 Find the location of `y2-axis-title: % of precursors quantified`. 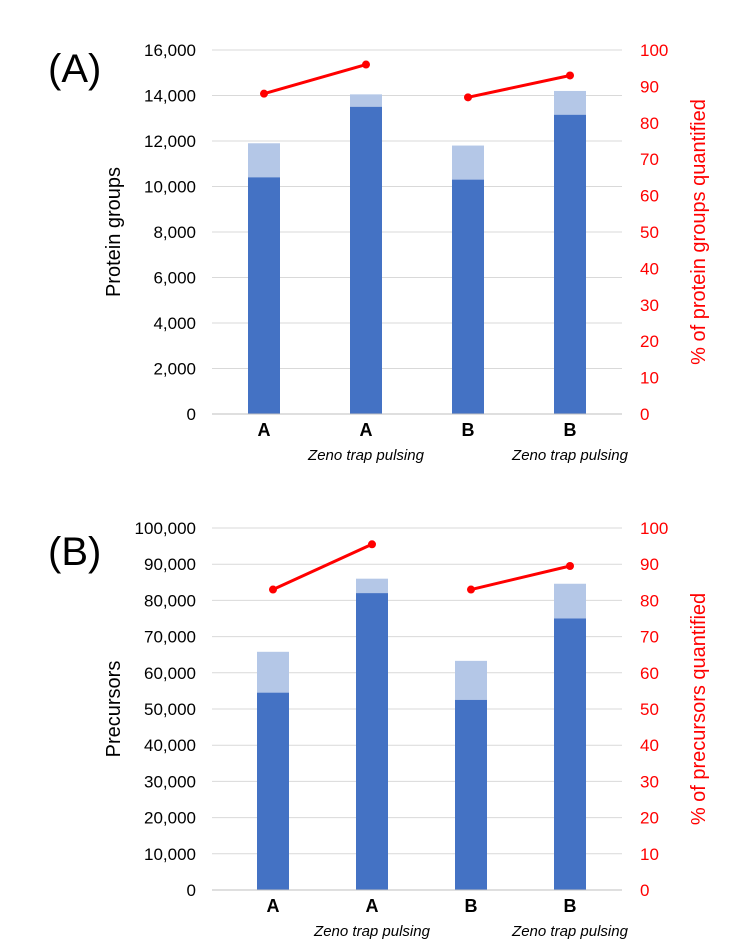

y2-axis-title: % of precursors quantified is located at coordinates (699, 709).